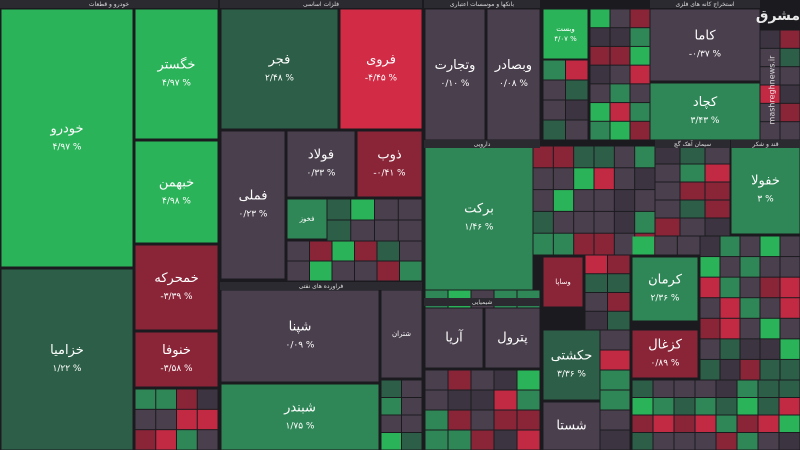  What do you see at coordinates (307, 219) in the screenshot?
I see `tile-label: فخوز` at bounding box center [307, 219].